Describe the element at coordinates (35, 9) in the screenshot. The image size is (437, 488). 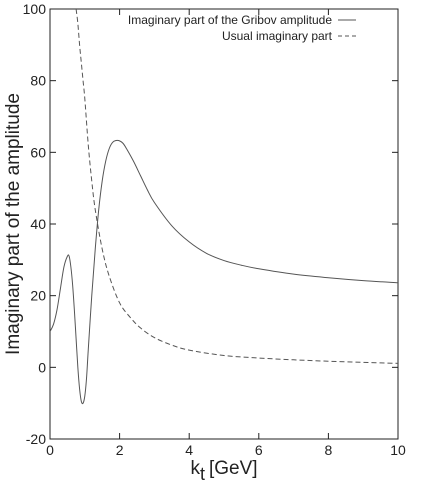
I see `y-tick-label-6: 100` at that location.